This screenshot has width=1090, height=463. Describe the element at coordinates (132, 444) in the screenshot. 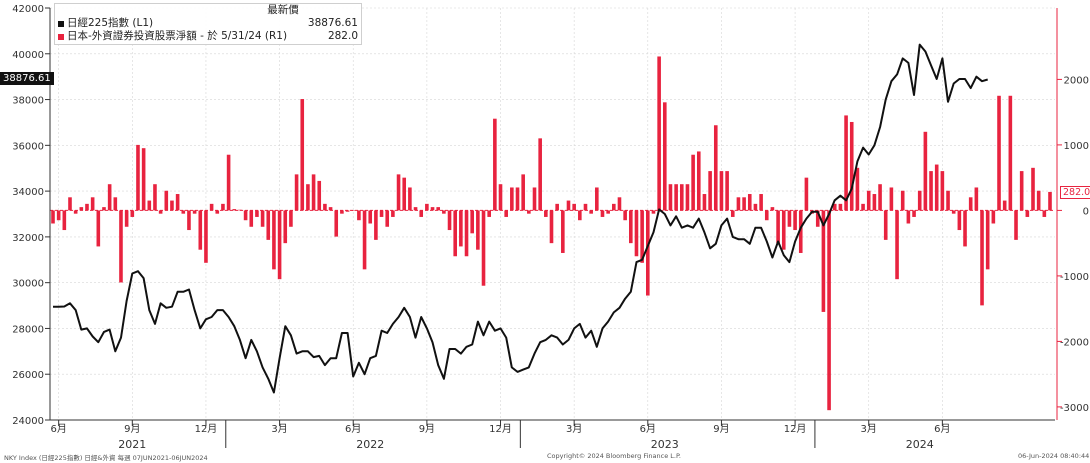

I see `year-label: 2021` at that location.